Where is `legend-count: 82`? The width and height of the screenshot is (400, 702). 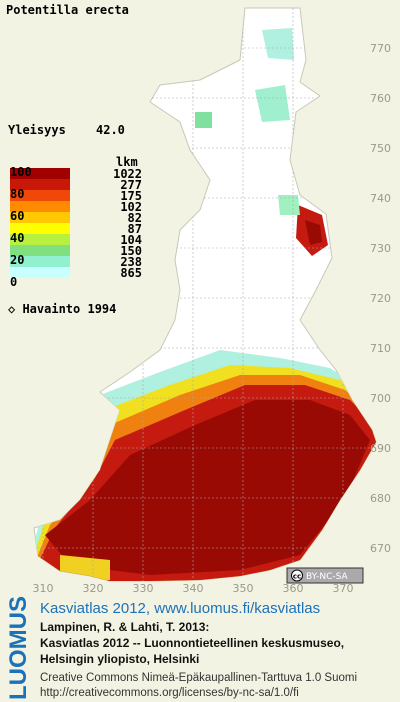
legend-count: 82 is located at coordinates (135, 218).